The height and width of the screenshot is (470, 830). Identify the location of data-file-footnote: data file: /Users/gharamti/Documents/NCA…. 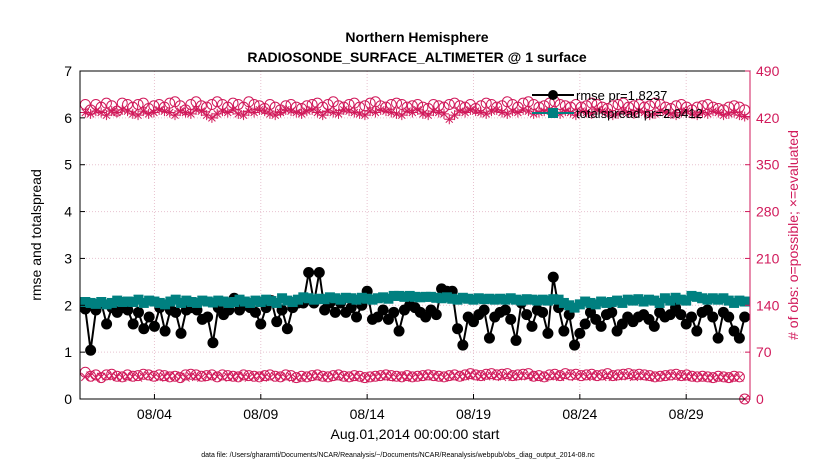
(398, 455).